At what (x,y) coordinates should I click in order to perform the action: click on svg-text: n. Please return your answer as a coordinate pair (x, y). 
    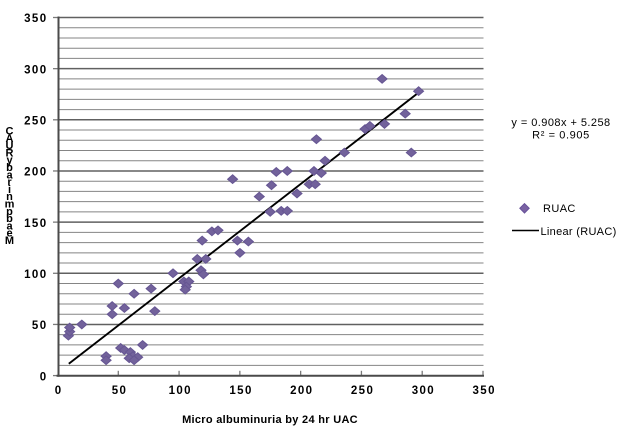
    Looking at the image, I should click on (9, 197).